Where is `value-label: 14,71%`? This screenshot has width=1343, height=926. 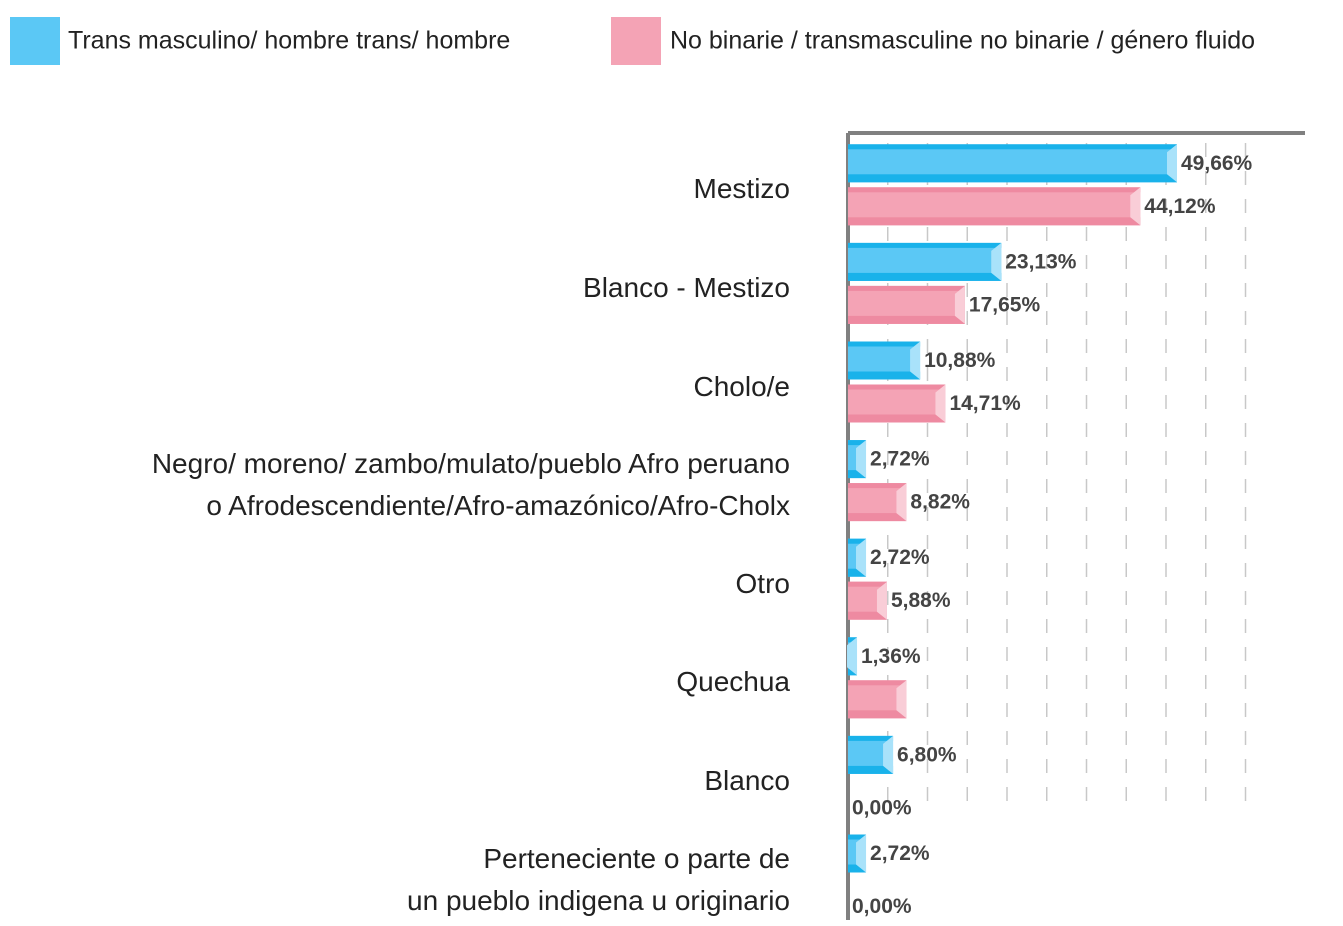 value-label: 14,71% is located at coordinates (985, 403).